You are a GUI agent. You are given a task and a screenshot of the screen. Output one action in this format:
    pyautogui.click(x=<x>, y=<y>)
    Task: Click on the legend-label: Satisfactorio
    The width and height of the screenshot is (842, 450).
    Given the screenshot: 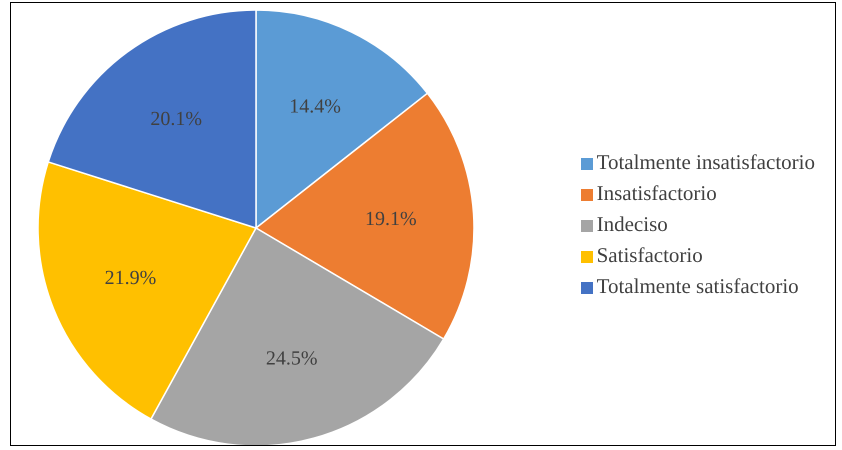 What is the action you would take?
    pyautogui.click(x=649, y=254)
    